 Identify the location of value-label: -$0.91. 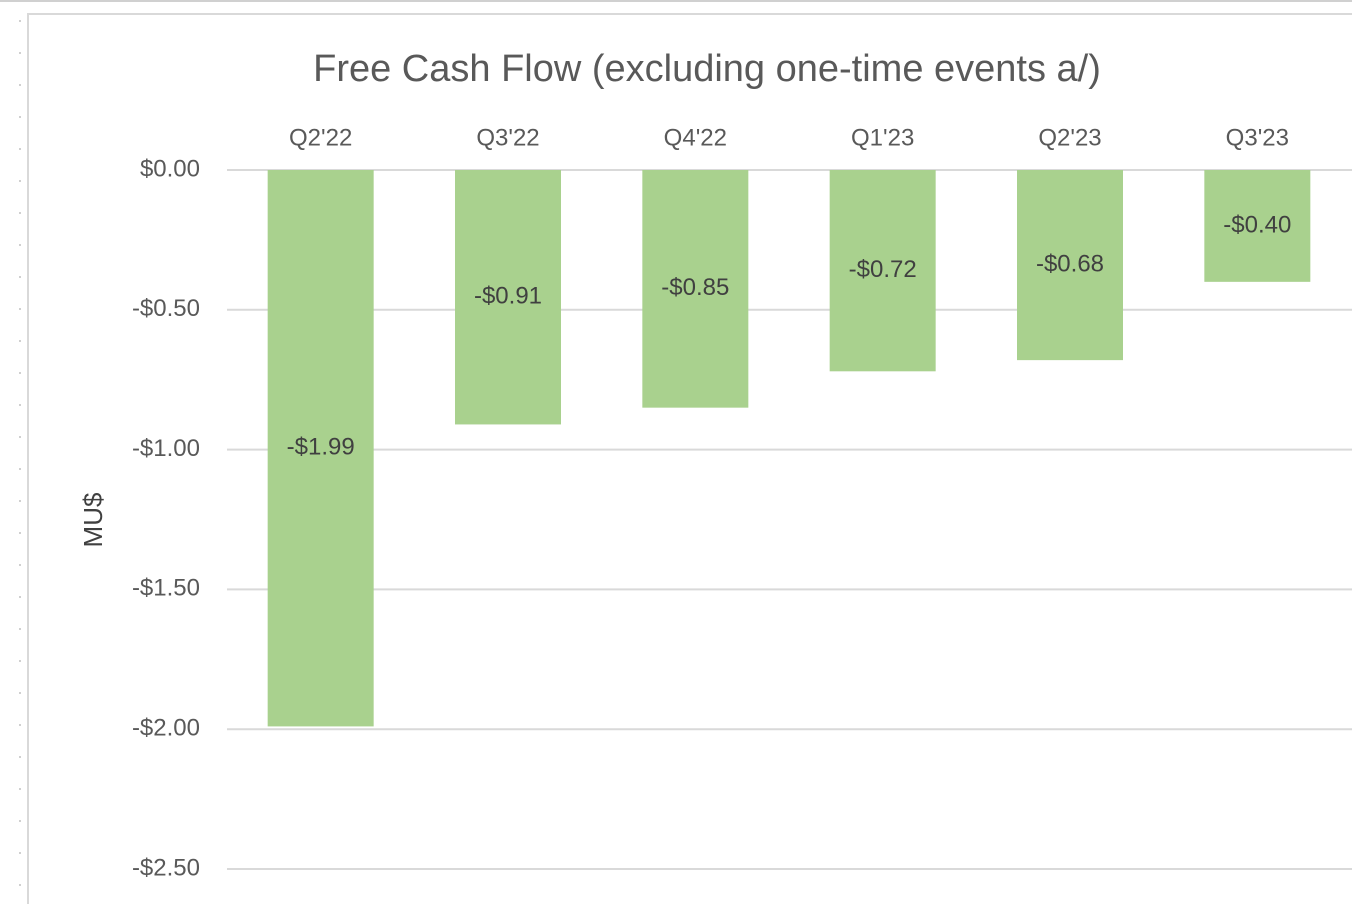
(508, 296).